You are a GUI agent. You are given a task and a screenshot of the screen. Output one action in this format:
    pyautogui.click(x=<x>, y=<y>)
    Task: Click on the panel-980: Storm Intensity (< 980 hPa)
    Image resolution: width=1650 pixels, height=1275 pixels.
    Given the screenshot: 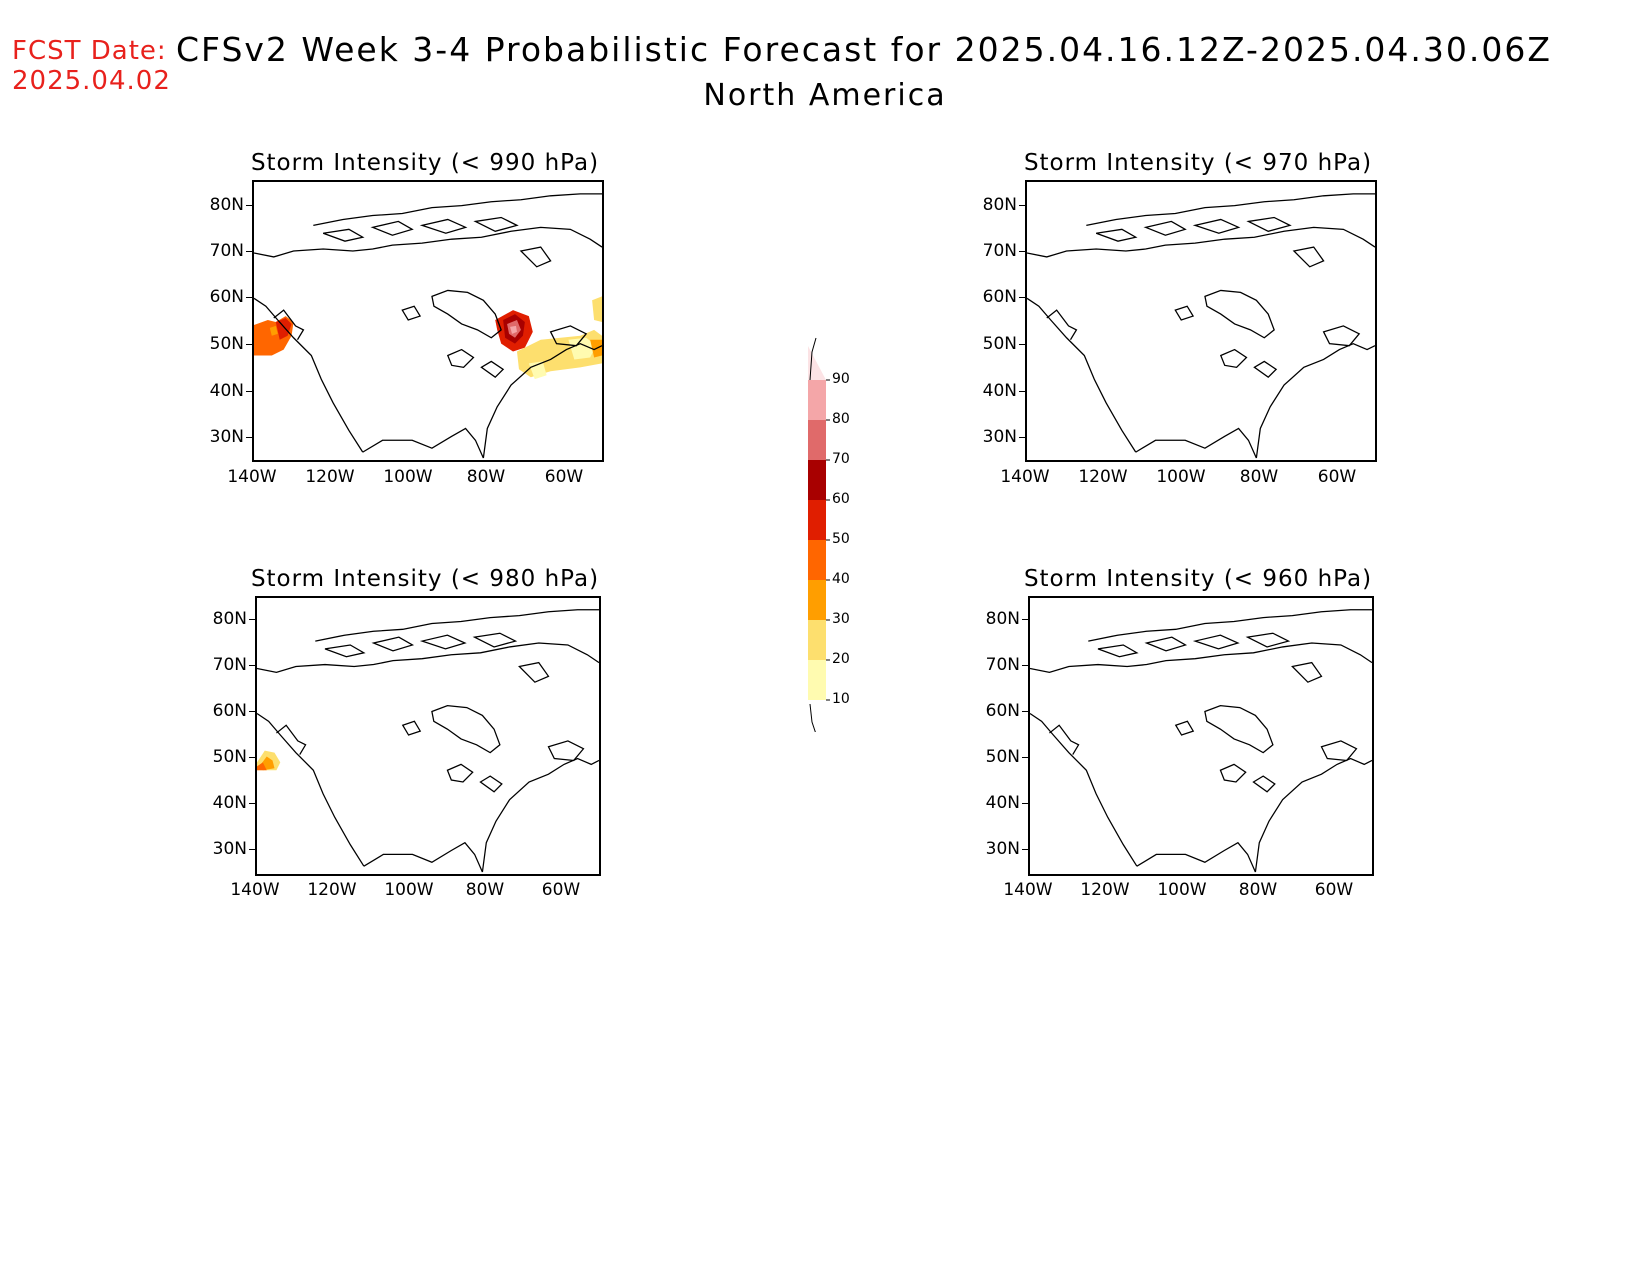 What is the action you would take?
    pyautogui.click(x=428, y=746)
    